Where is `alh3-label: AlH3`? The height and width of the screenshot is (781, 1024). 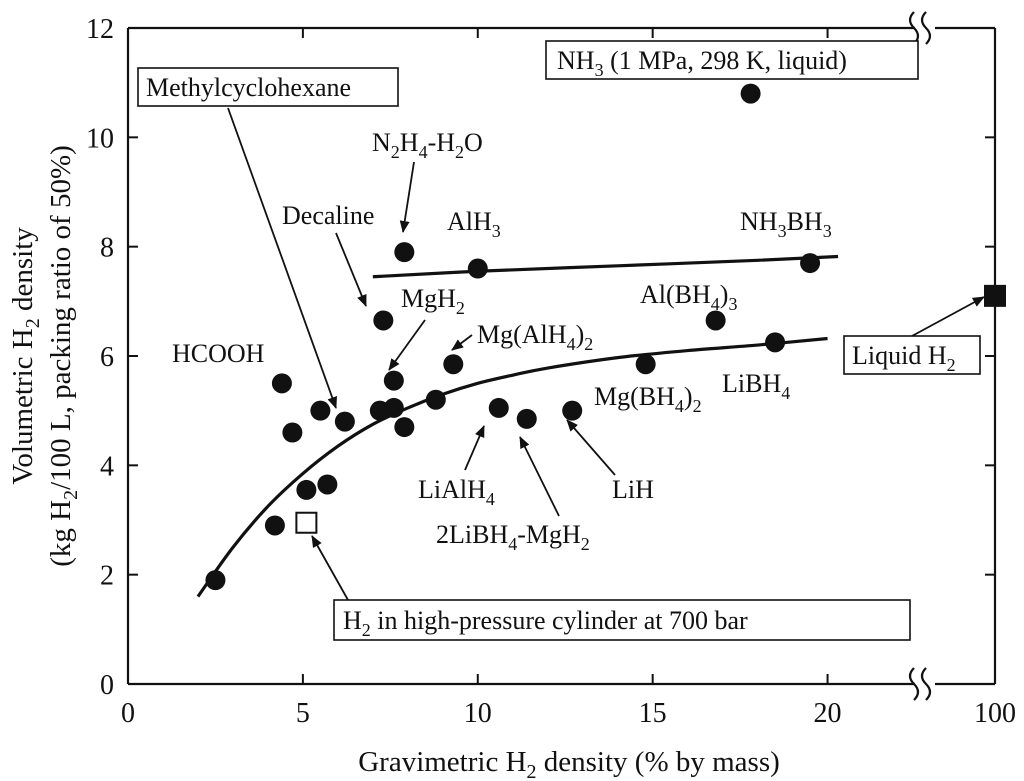 alh3-label: AlH3 is located at coordinates (474, 224).